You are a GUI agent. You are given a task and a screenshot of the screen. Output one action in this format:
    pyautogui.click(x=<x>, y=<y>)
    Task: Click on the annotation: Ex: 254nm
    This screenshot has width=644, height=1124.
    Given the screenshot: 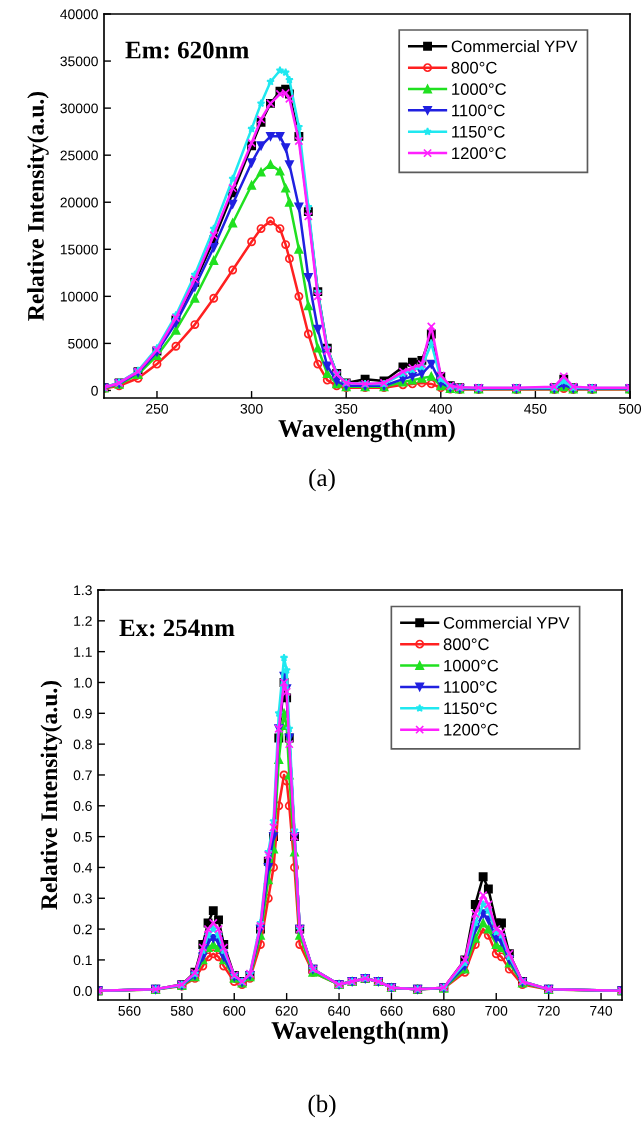 What is the action you would take?
    pyautogui.click(x=177, y=628)
    